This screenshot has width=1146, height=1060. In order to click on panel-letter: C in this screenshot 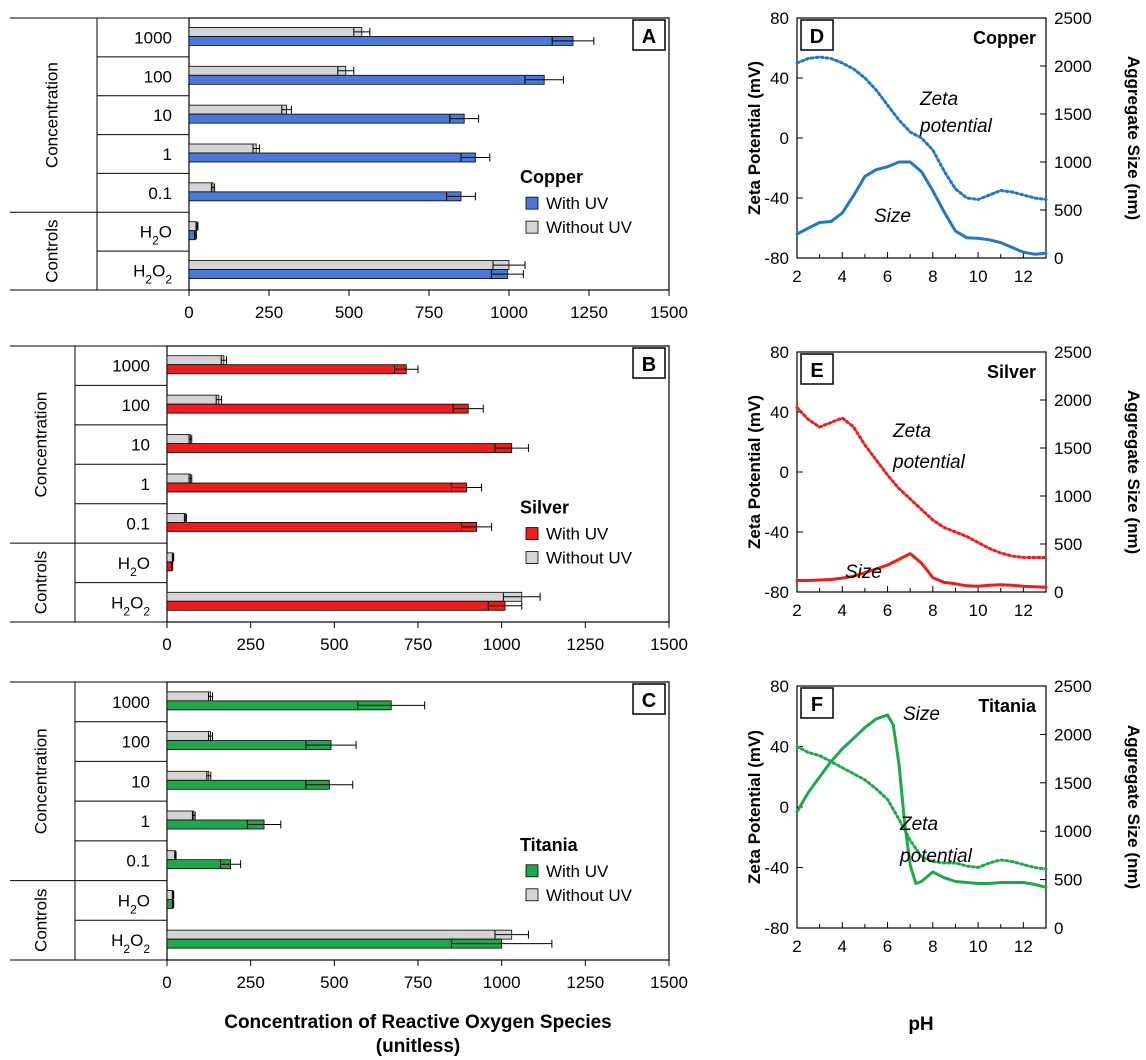, I will do `click(649, 701)`.